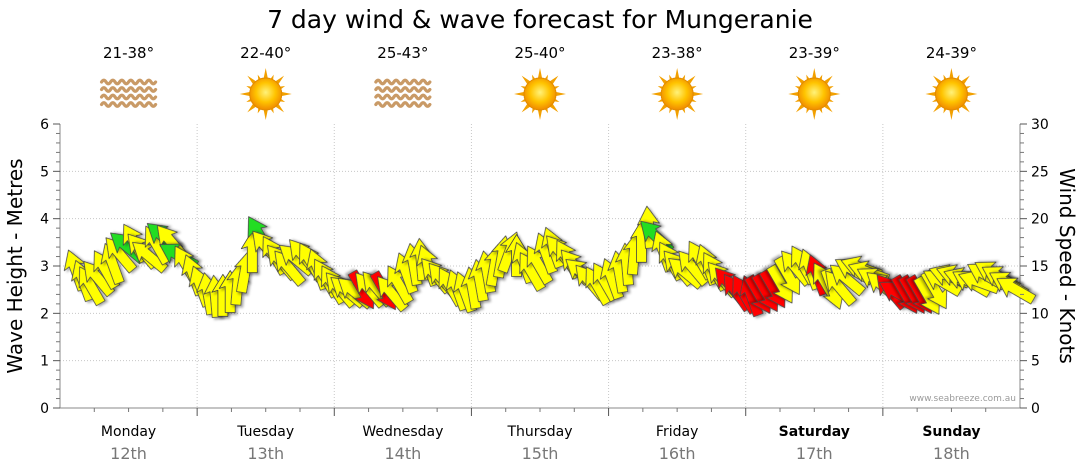 The width and height of the screenshot is (1080, 475). Describe the element at coordinates (951, 432) in the screenshot. I see `day-name-label: Sunday` at that location.